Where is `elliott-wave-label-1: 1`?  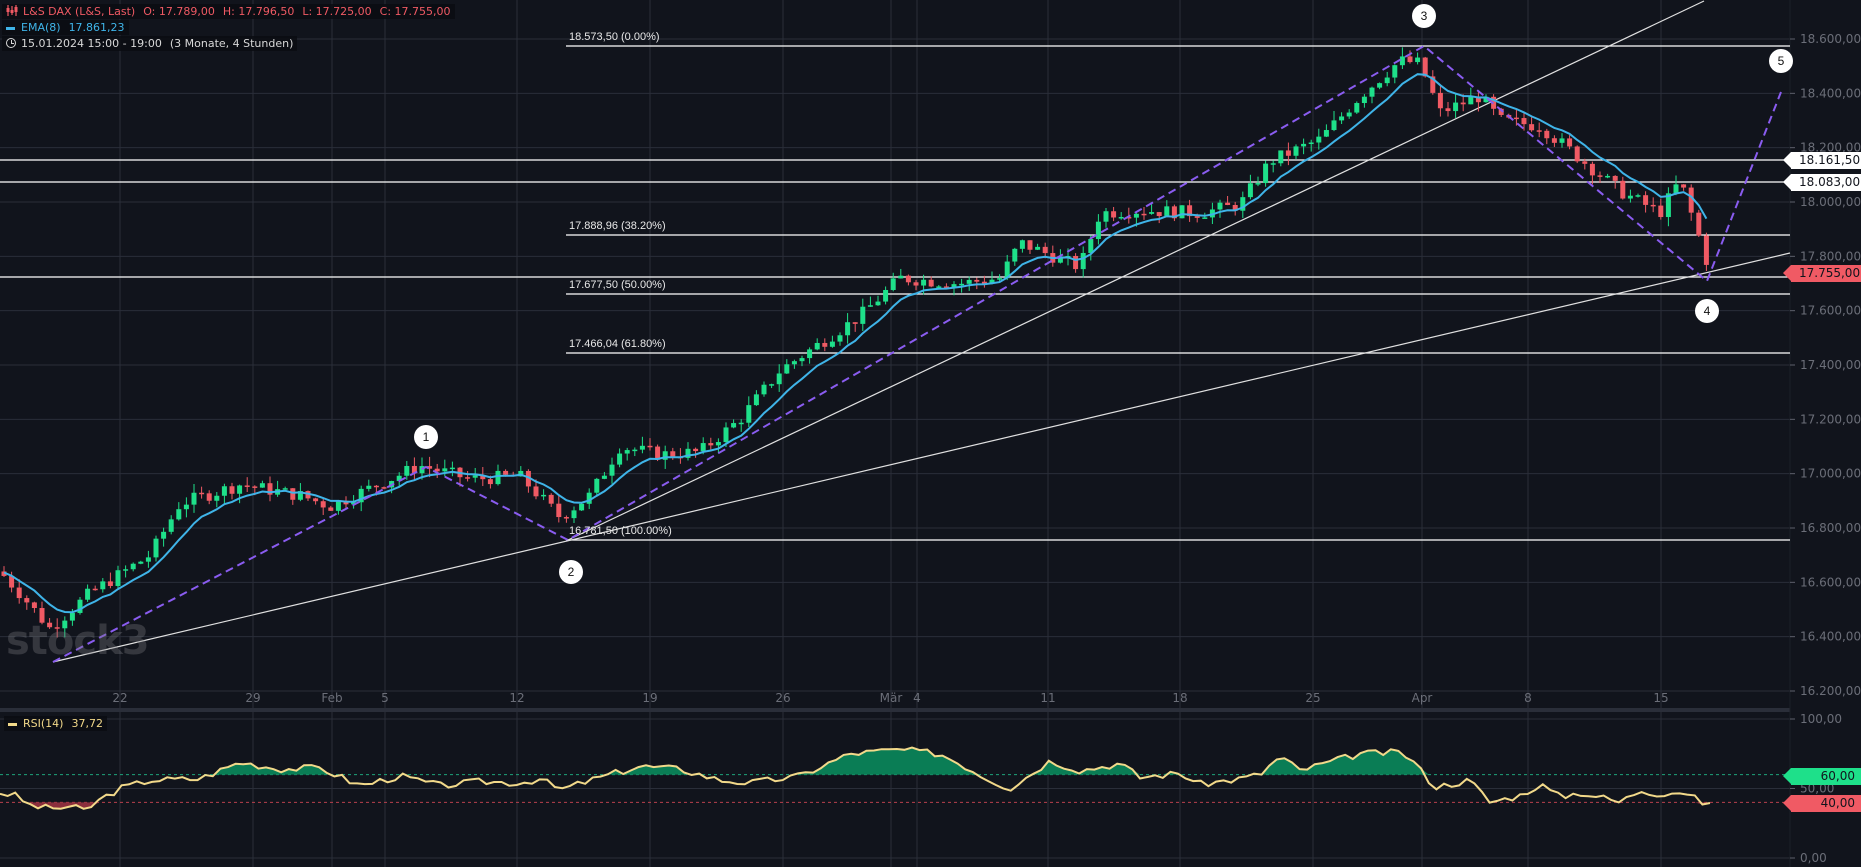
elliott-wave-label-1: 1 is located at coordinates (426, 437).